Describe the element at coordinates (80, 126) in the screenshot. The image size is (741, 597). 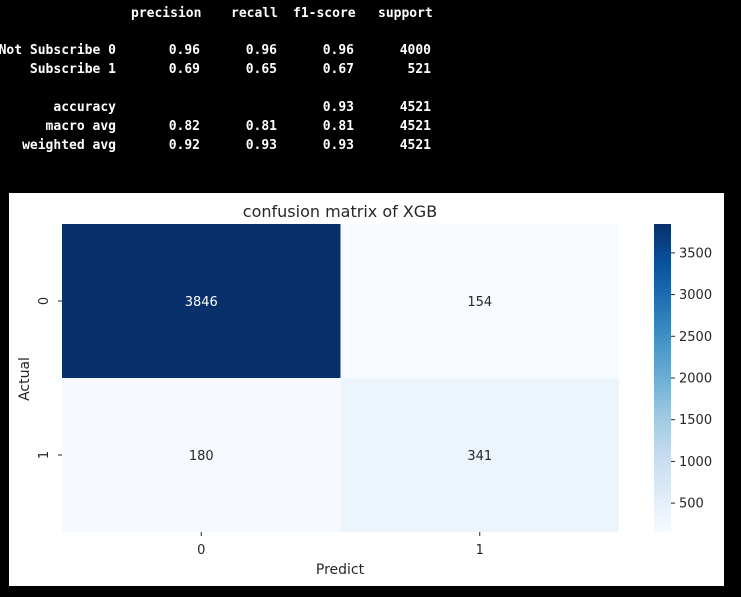
I see `report-row-label: macro avg` at that location.